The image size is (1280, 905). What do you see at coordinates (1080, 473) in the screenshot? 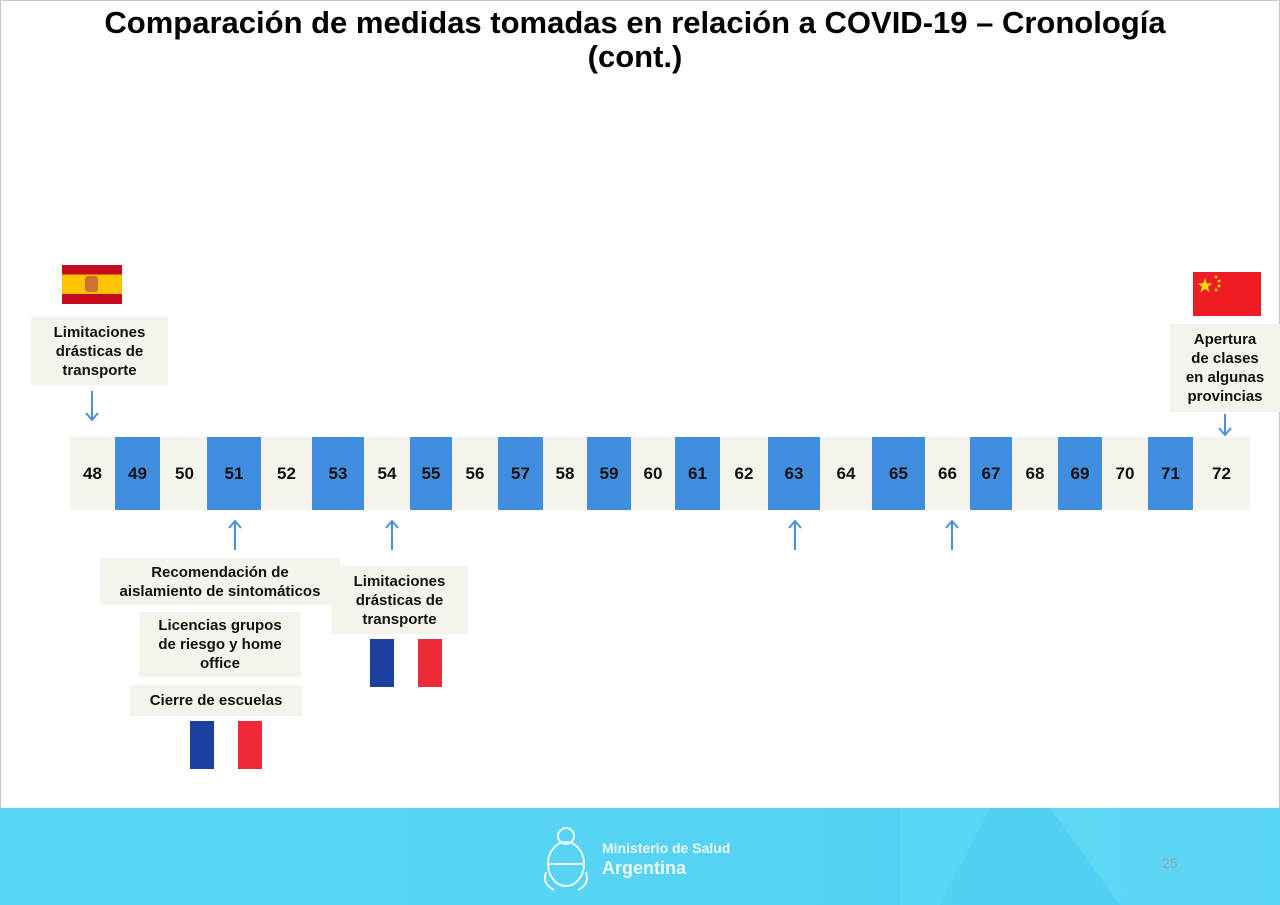
I see `timeline-day-cell: 69` at bounding box center [1080, 473].